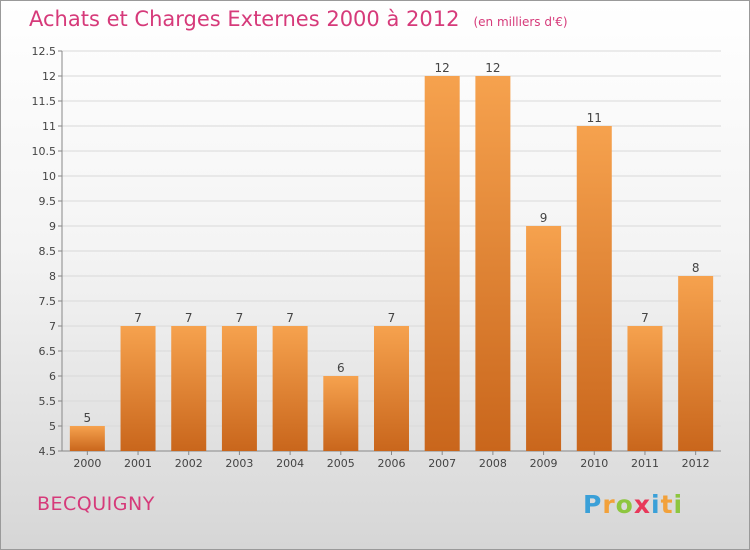 The height and width of the screenshot is (550, 750). What do you see at coordinates (52, 226) in the screenshot?
I see `y-tick-label: 9` at bounding box center [52, 226].